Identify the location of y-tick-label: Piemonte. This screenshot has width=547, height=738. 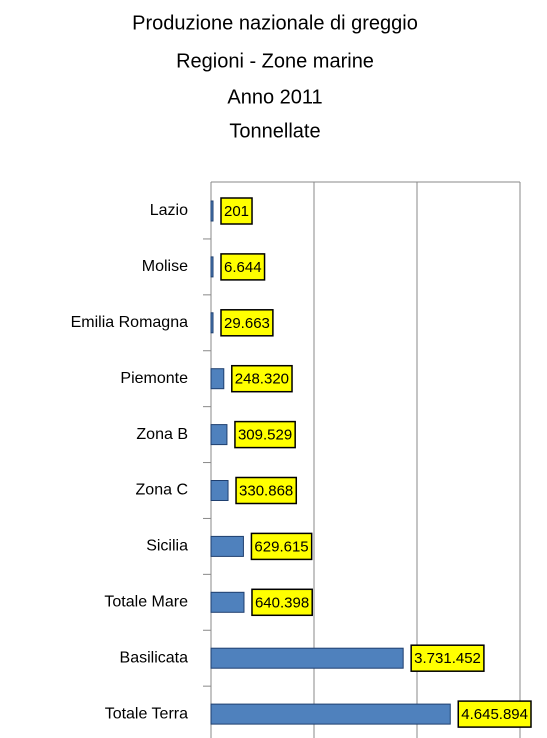
(154, 378).